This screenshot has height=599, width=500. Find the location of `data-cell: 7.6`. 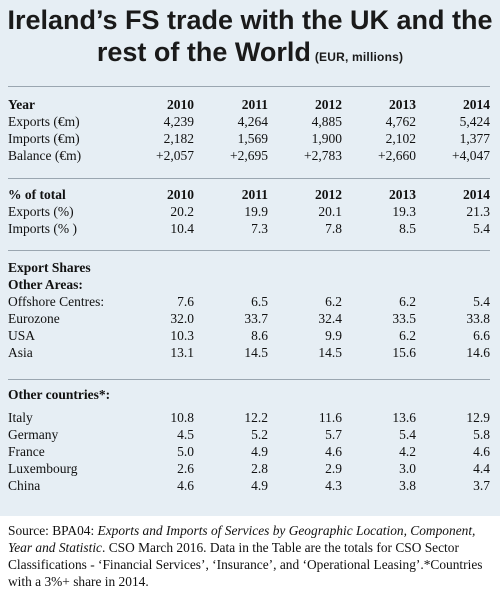

data-cell: 7.6 is located at coordinates (185, 301).